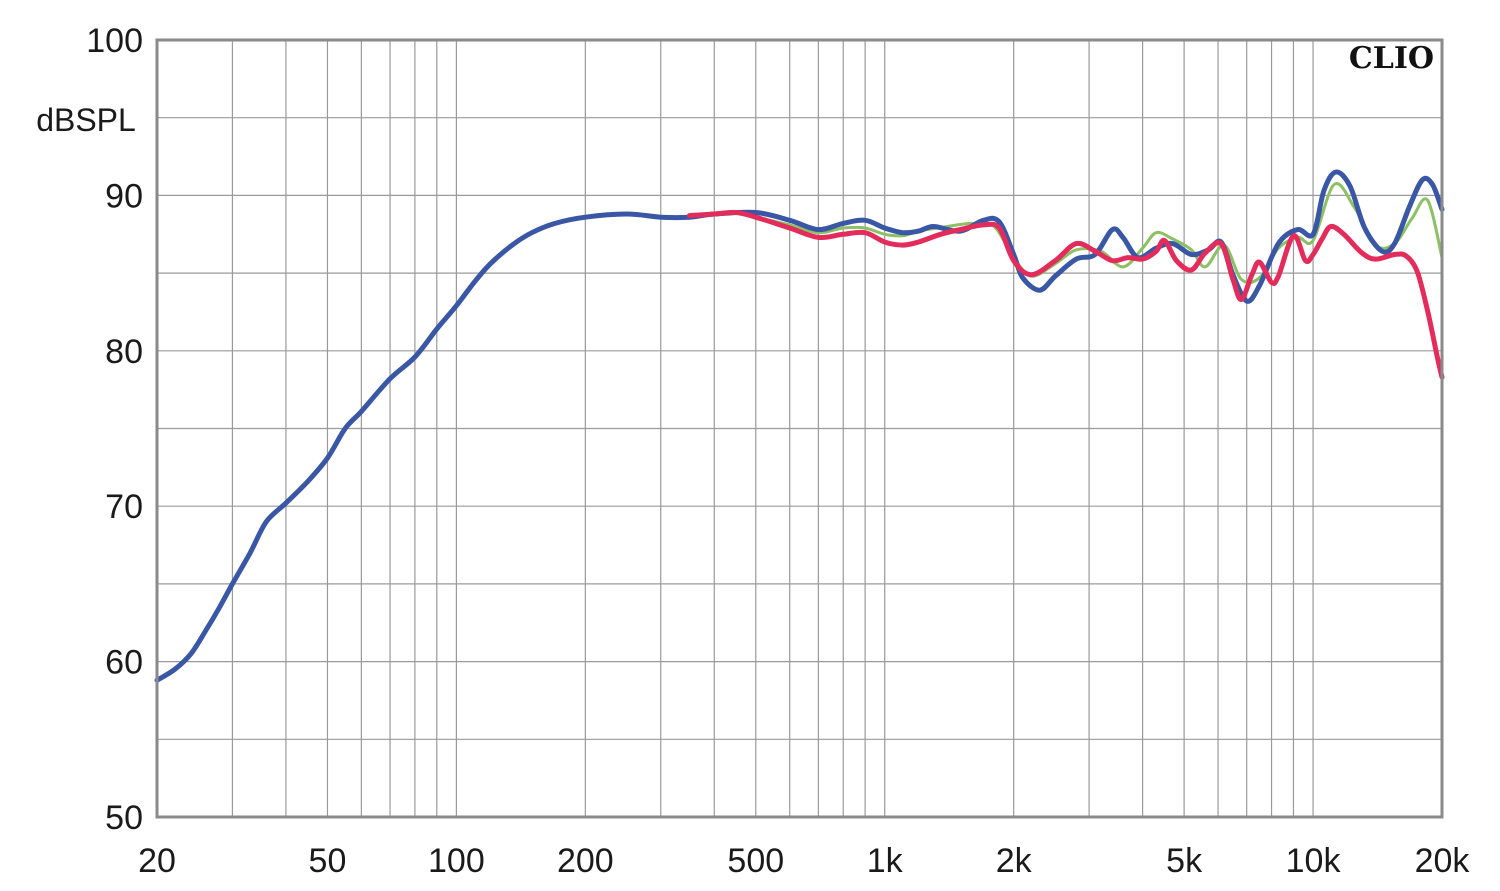 The height and width of the screenshot is (891, 1500). I want to click on x-tick-label: 20, so click(157, 861).